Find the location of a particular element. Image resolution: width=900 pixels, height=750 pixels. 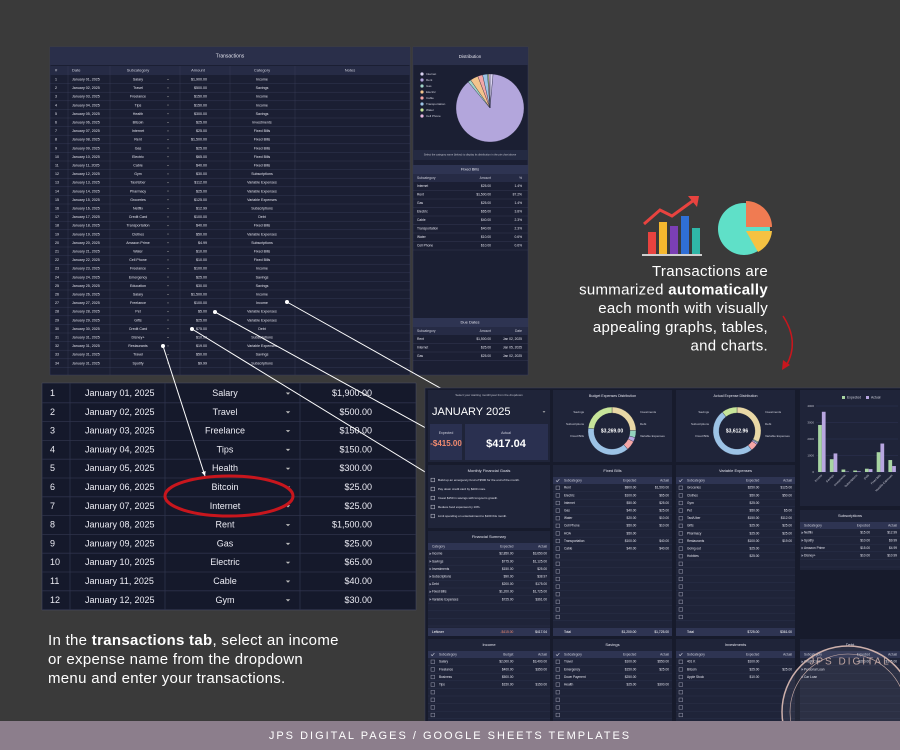

cell: Gas is located at coordinates (138, 148).